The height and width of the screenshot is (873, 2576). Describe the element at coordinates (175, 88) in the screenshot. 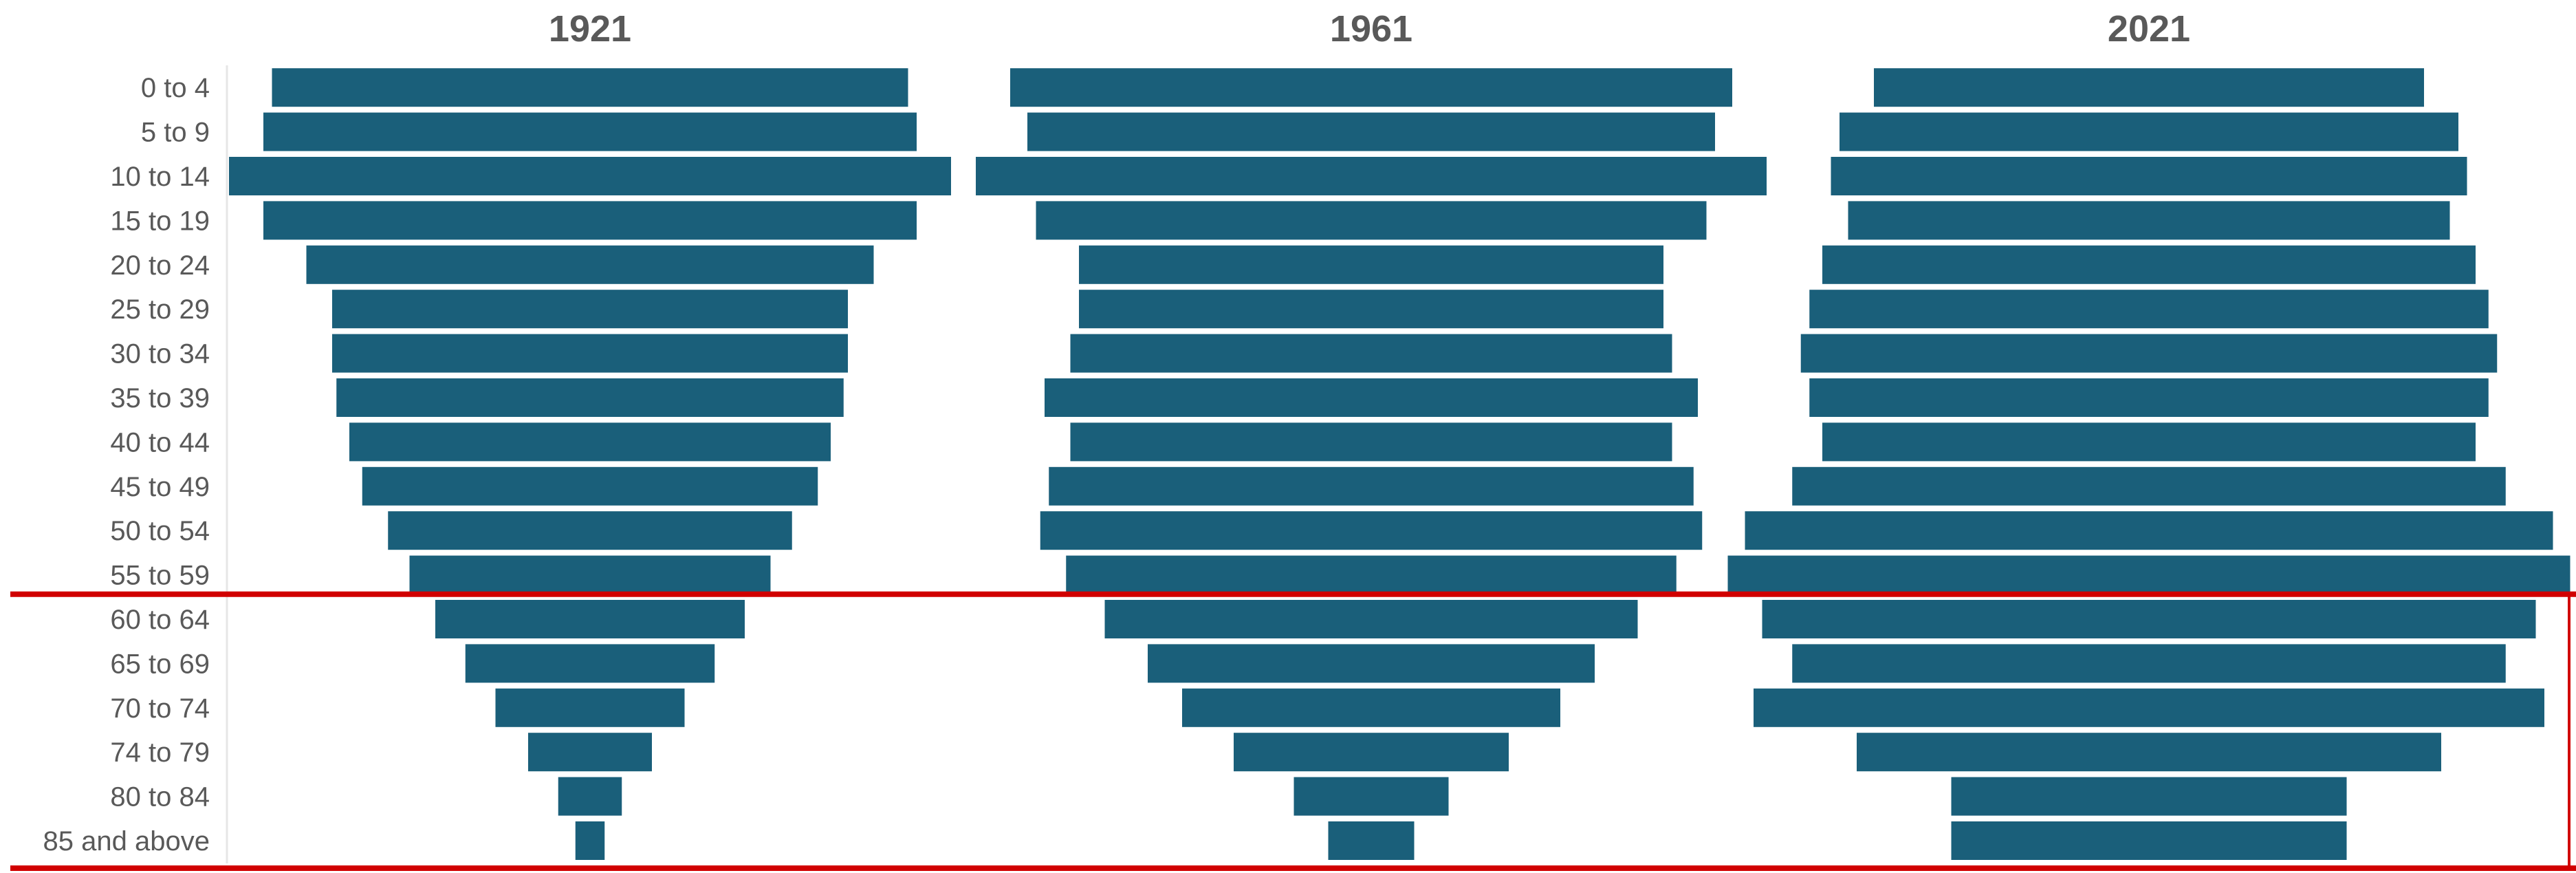

I see `age-label: 0 to 4` at that location.